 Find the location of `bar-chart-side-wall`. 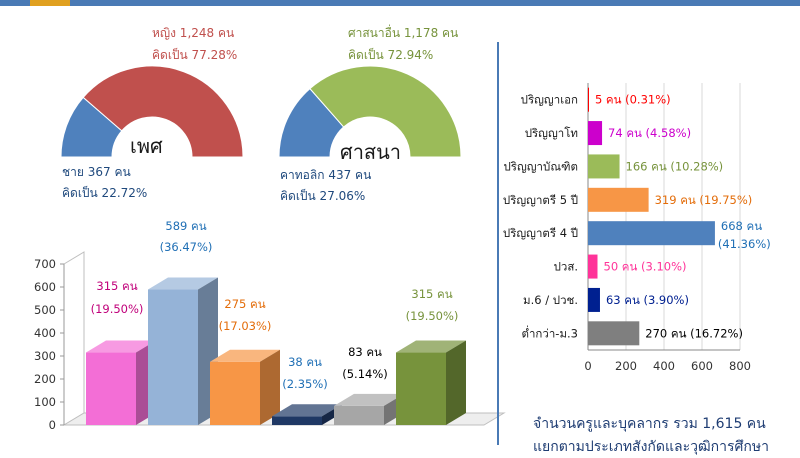

bar-chart-side-wall is located at coordinates (74, 338).